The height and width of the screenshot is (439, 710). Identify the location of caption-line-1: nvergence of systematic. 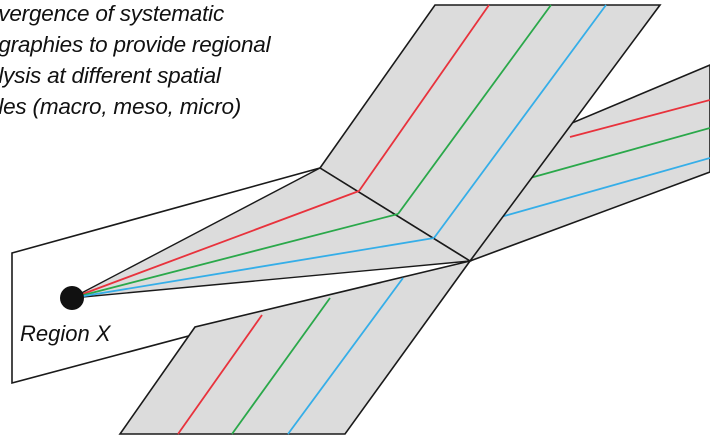
(112, 13).